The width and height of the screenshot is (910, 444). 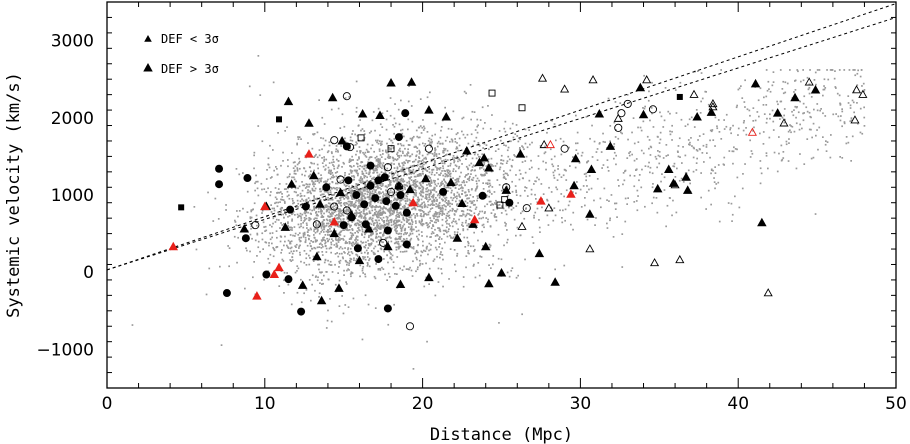 What do you see at coordinates (326, 187) in the screenshot?
I see `filled-circle-point` at bounding box center [326, 187].